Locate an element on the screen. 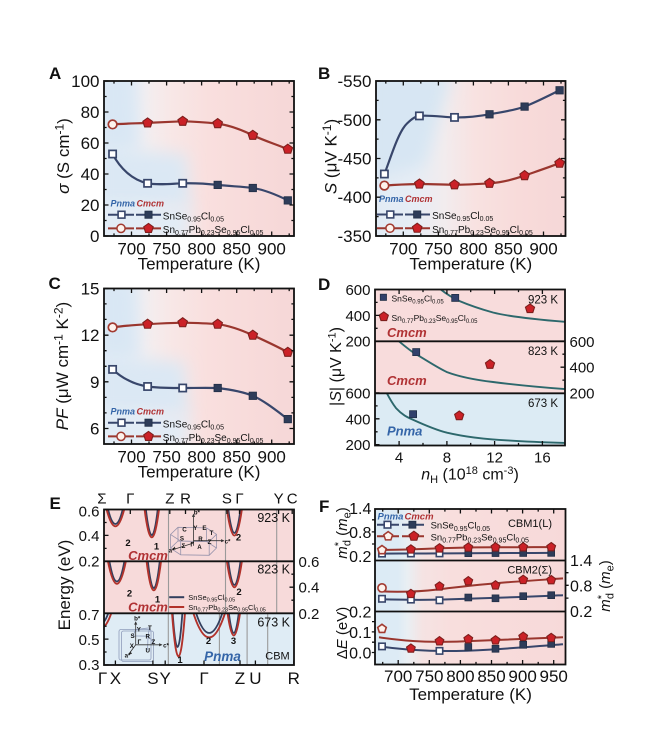  svg-text: 673 K is located at coordinates (543, 404).